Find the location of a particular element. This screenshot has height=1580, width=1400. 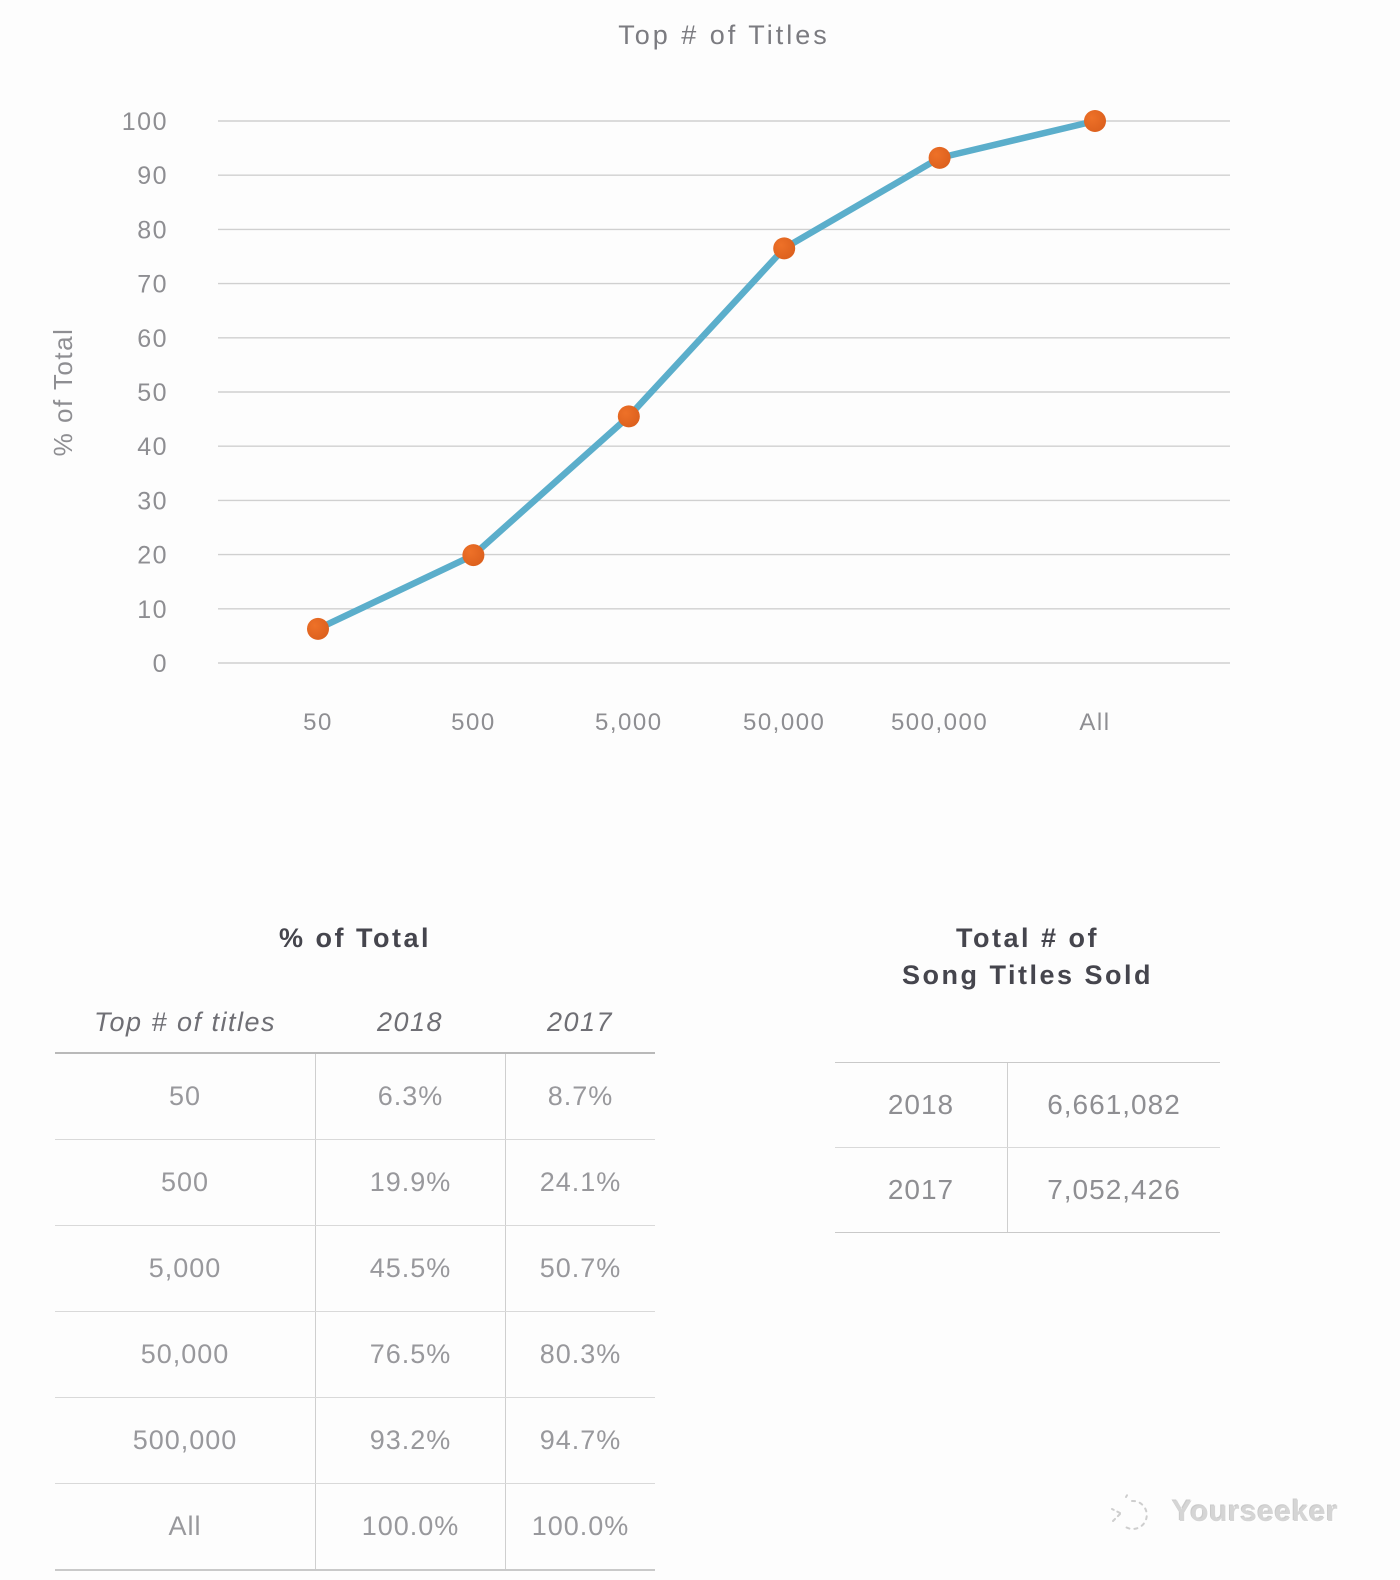

y-tick-label: 10 is located at coordinates (152, 610).